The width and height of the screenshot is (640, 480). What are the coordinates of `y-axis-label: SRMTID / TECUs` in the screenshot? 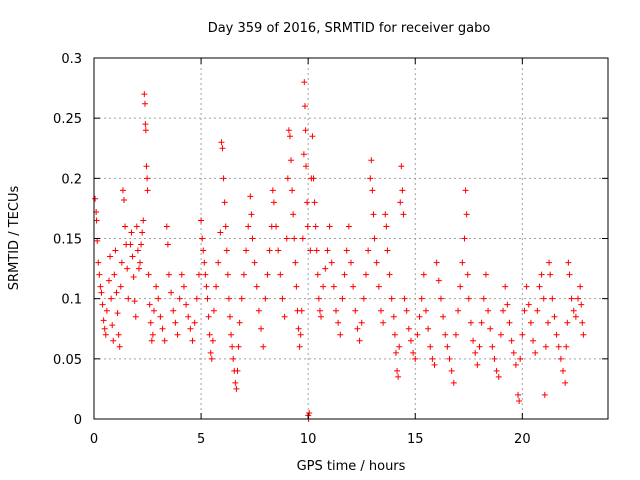 It's located at (14, 238).